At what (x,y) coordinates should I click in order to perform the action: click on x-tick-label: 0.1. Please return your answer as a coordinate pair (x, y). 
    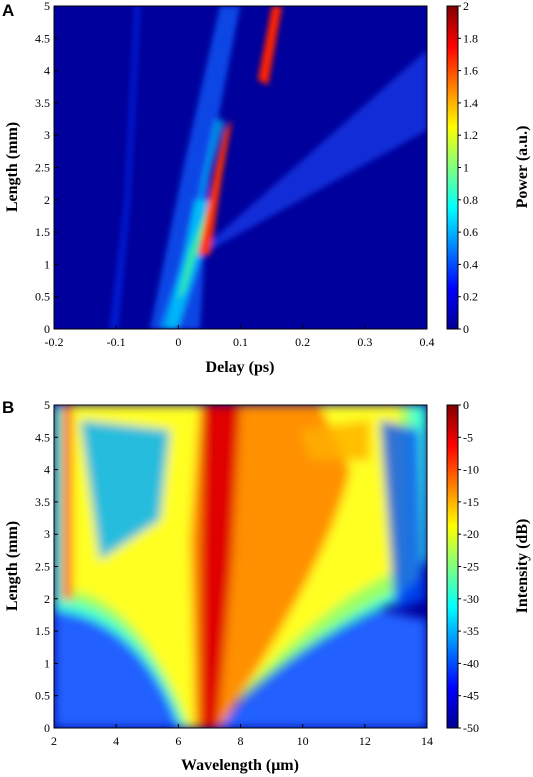
    Looking at the image, I should click on (240, 342).